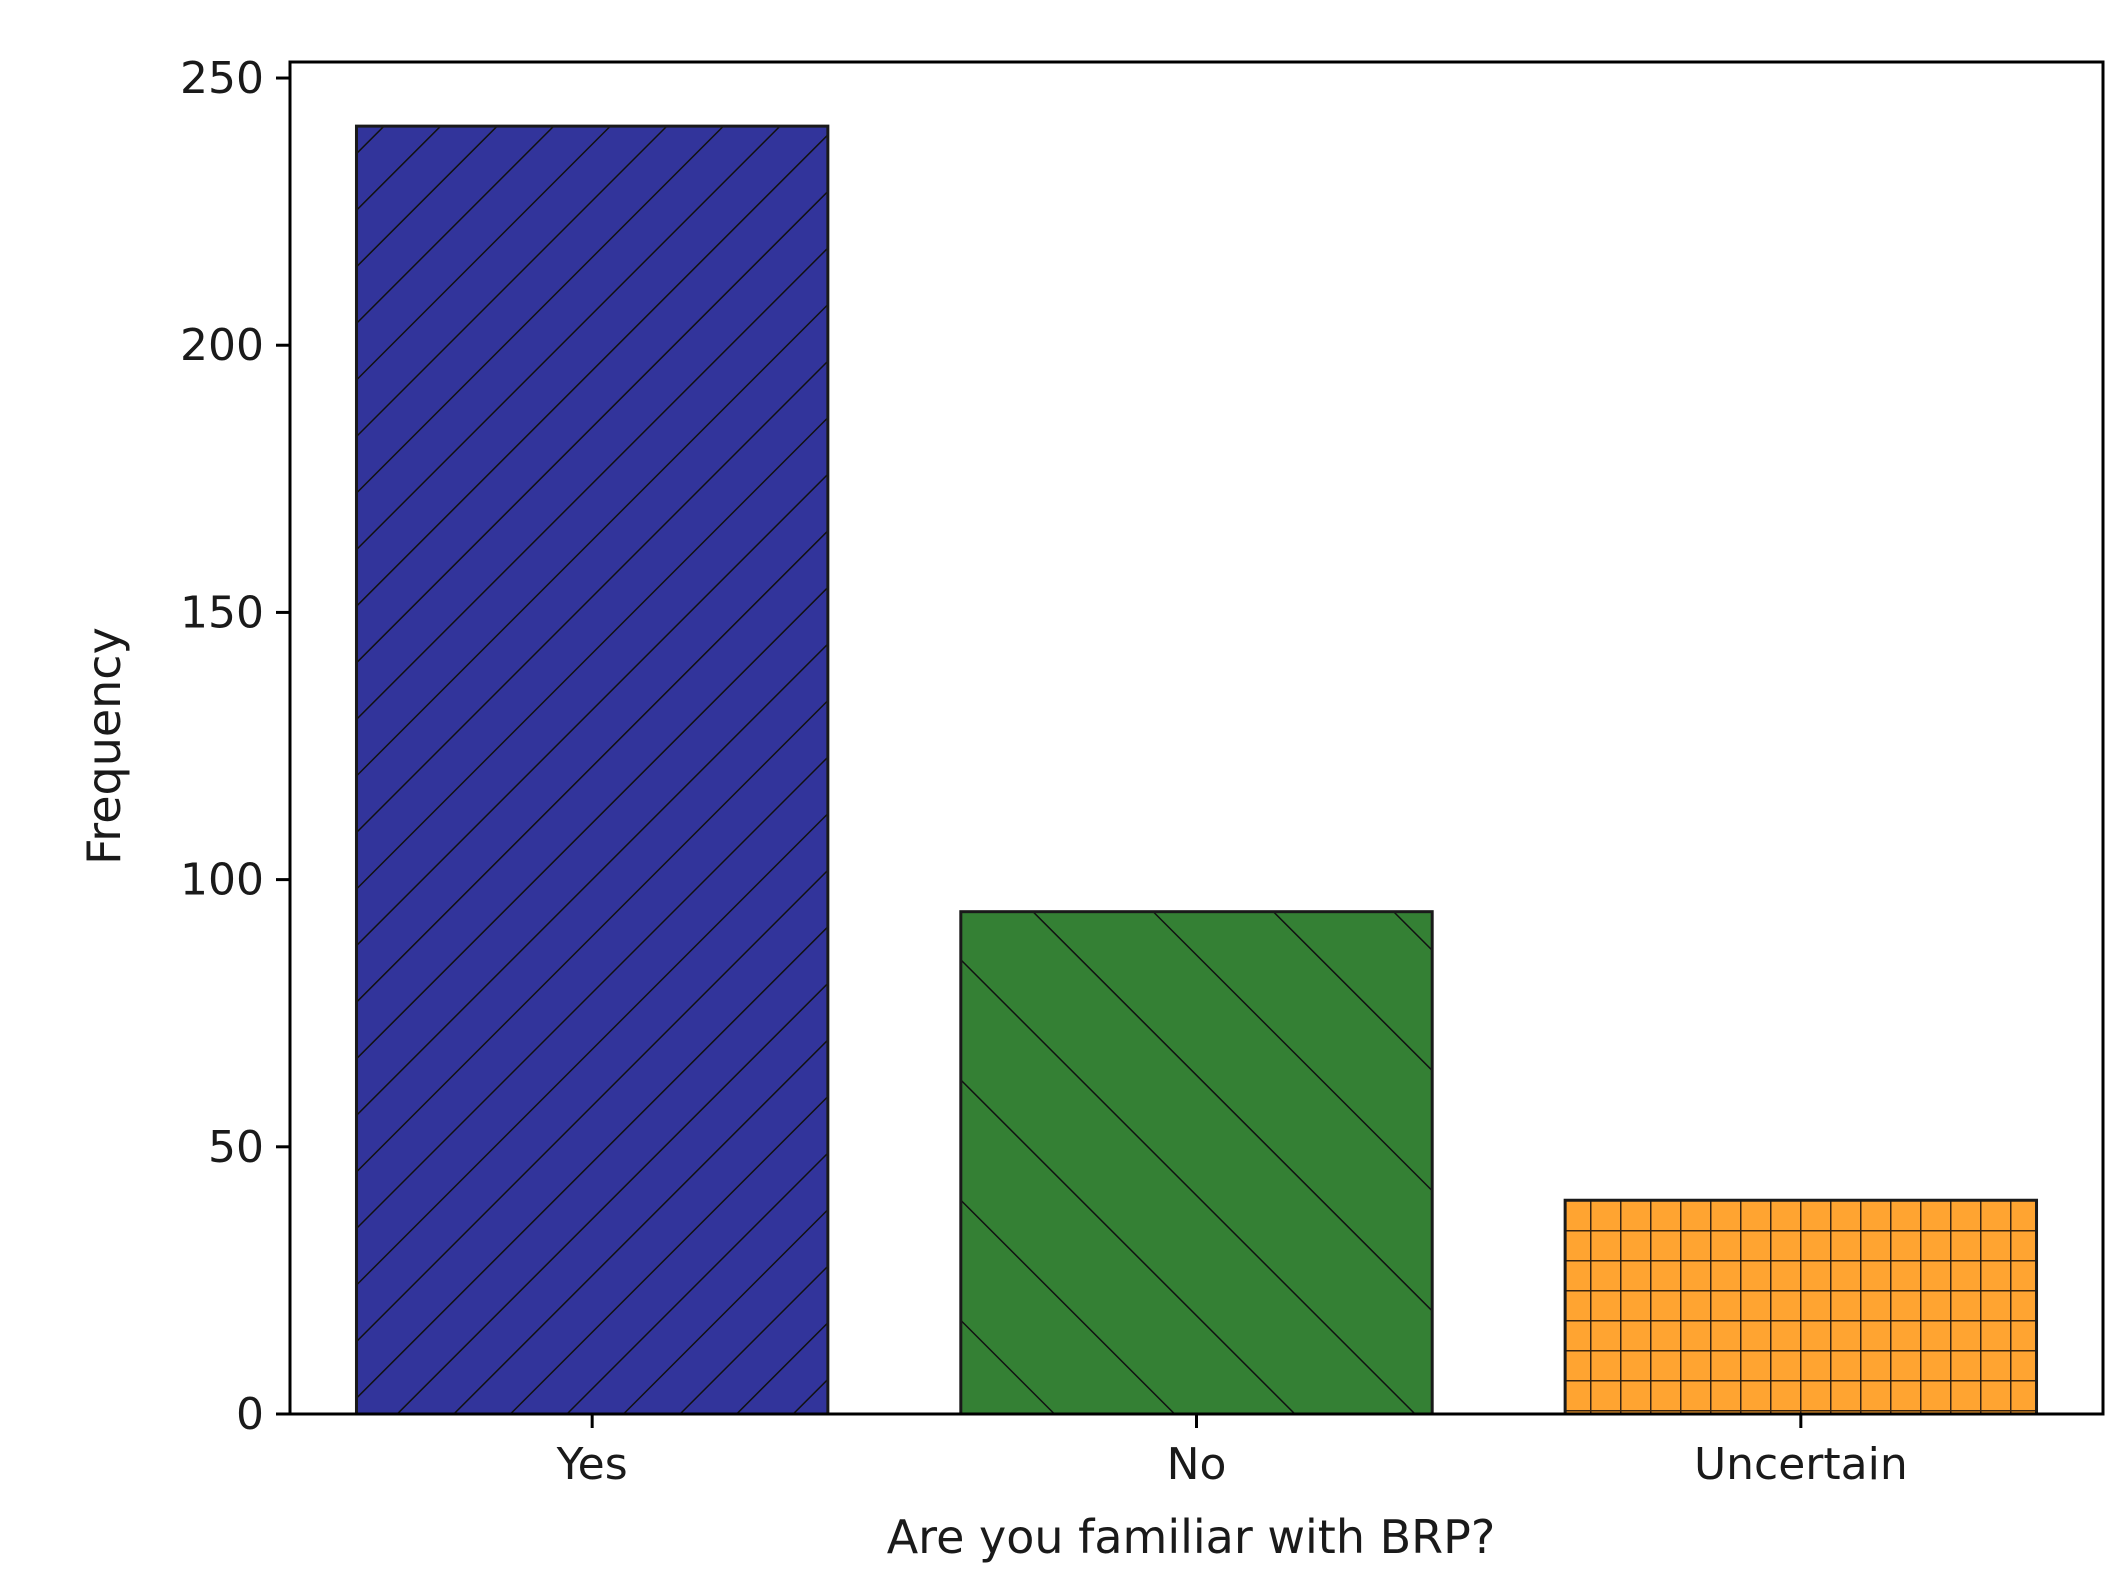 The height and width of the screenshot is (1584, 2121). Describe the element at coordinates (1197, 1464) in the screenshot. I see `x-tick-label: No` at that location.